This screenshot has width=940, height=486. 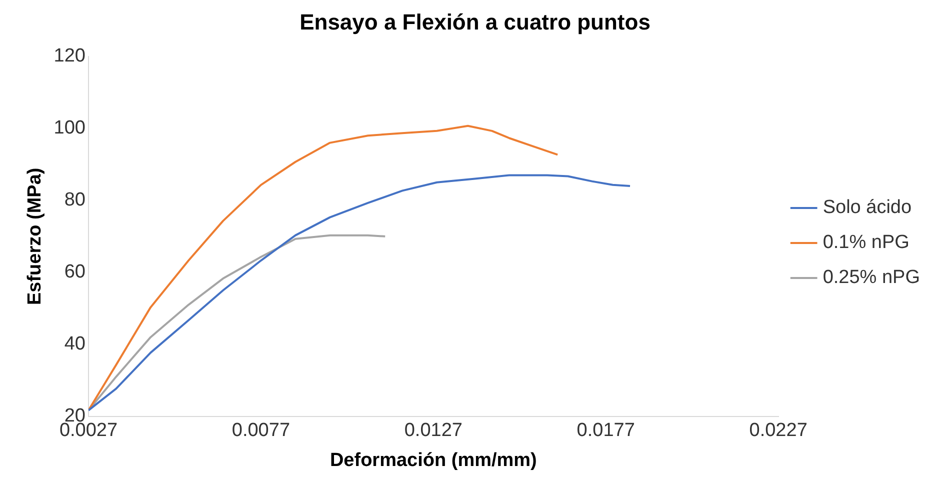 What do you see at coordinates (75, 200) in the screenshot?
I see `y-tick-label: 80` at bounding box center [75, 200].